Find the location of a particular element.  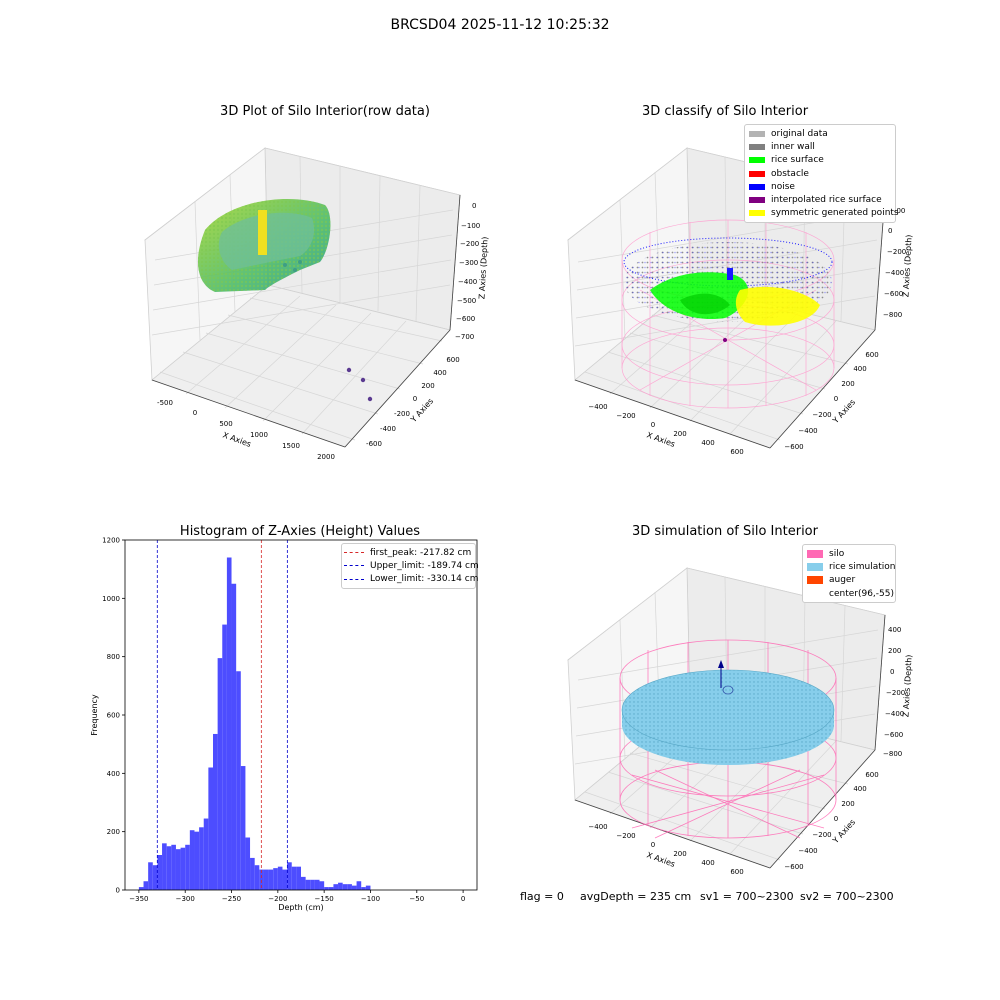

sim-ztick: −600 is located at coordinates (893, 735).